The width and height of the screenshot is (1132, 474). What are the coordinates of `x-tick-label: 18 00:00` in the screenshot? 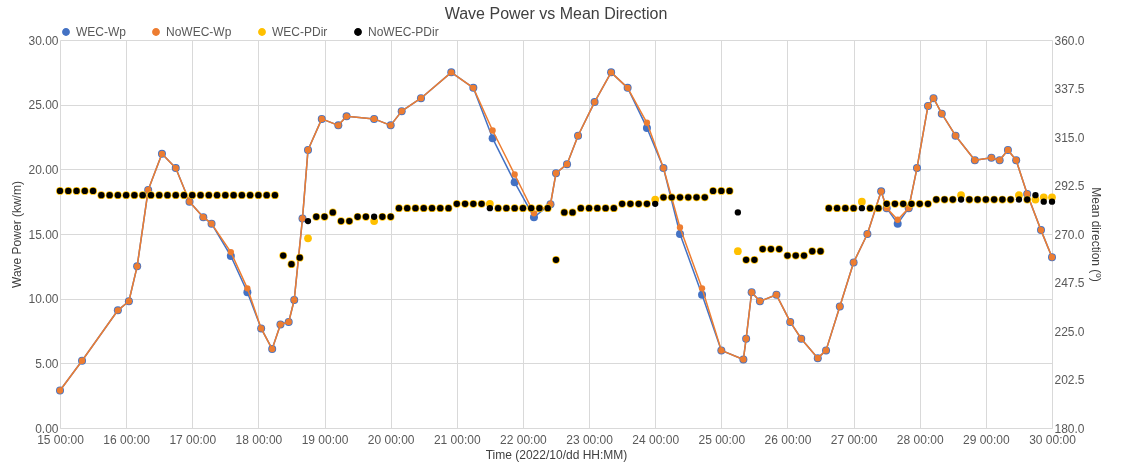 It's located at (259, 439).